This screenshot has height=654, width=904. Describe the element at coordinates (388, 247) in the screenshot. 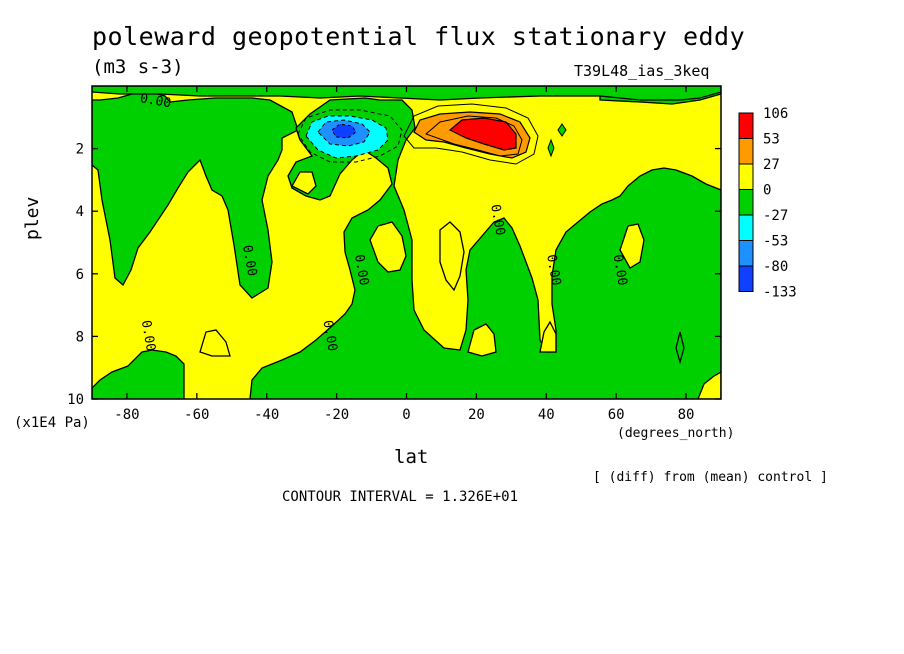

I see `yellow-island-b` at that location.